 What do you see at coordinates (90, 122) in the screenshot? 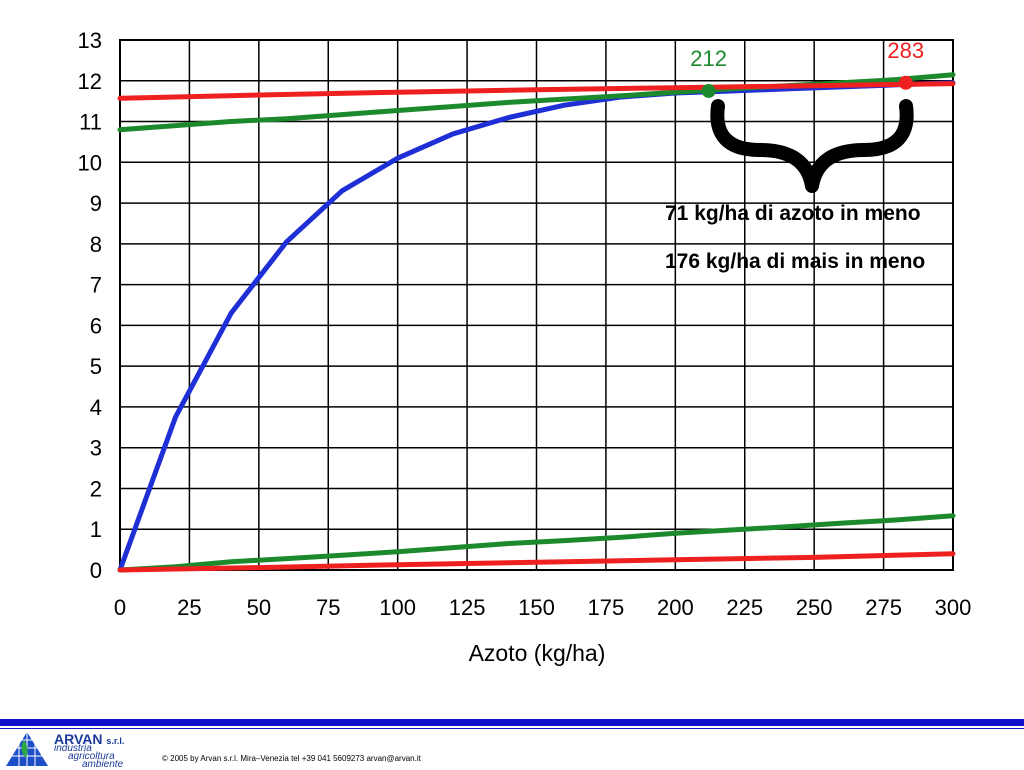
I see `y-tick-label: 11` at bounding box center [90, 122].